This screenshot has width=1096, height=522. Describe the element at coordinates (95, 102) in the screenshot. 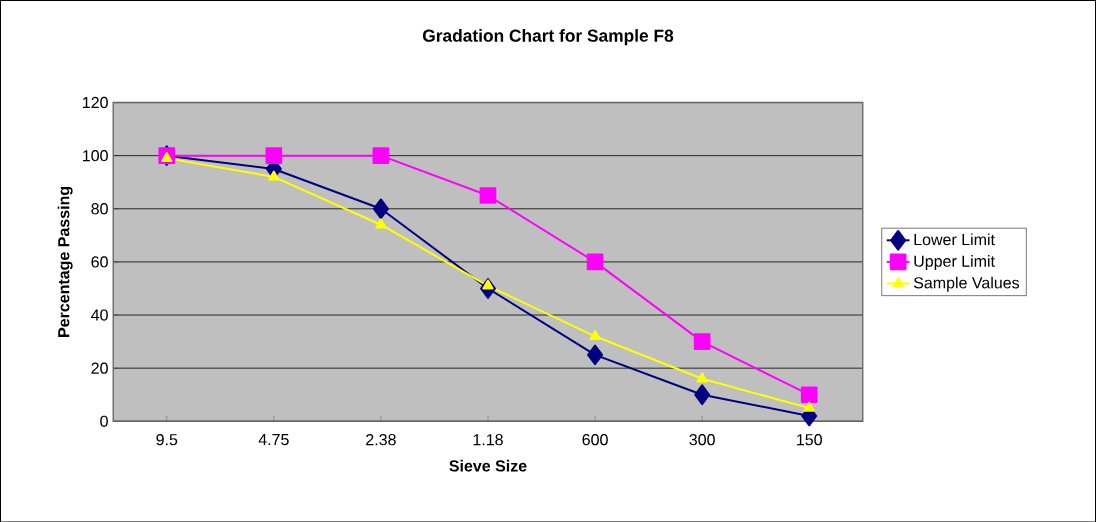

I see `y-tick-label: 120` at that location.